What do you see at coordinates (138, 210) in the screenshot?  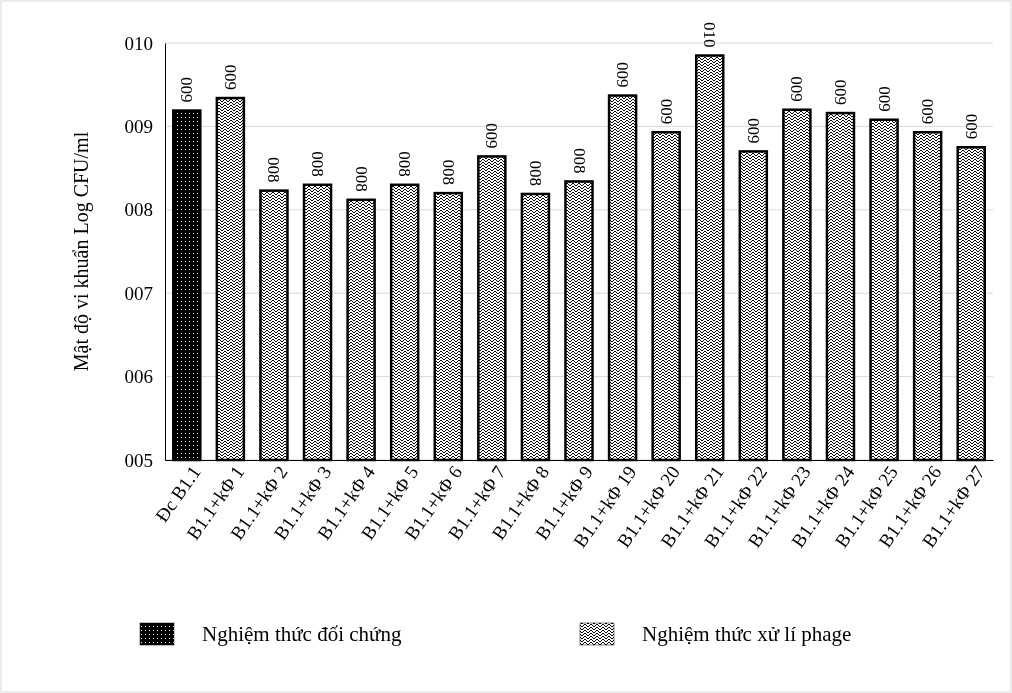 I see `y-tick-label: 008` at bounding box center [138, 210].